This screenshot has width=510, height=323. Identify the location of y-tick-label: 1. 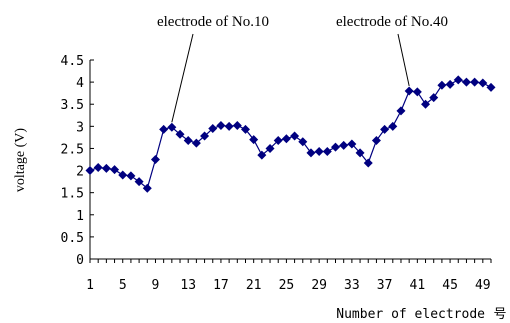
(80, 216).